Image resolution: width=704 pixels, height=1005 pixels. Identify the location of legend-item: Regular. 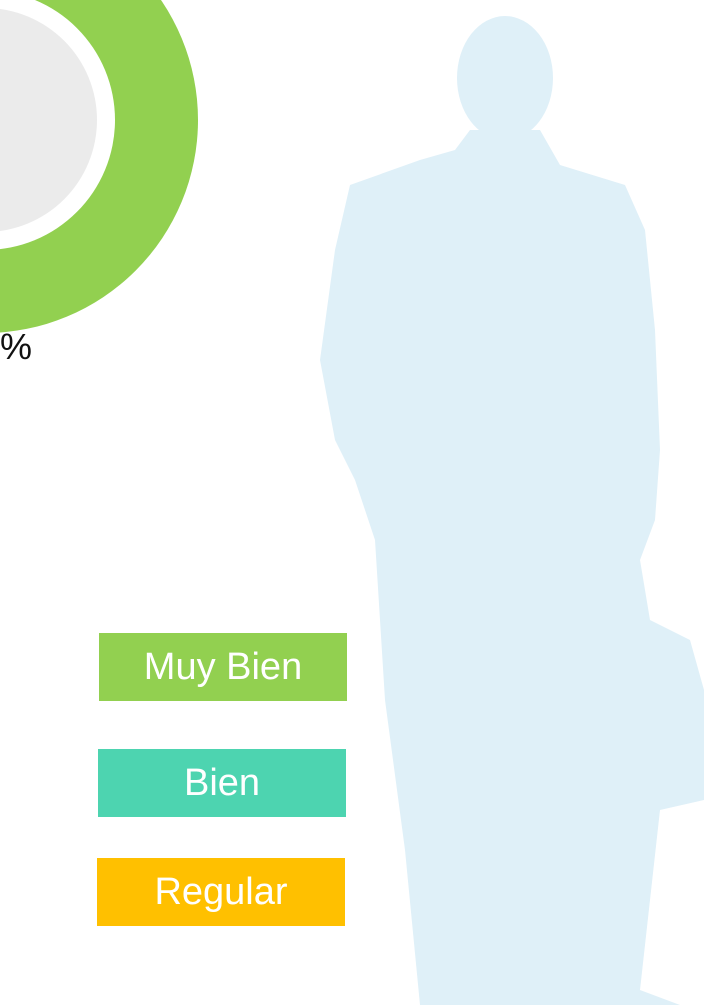
(221, 892).